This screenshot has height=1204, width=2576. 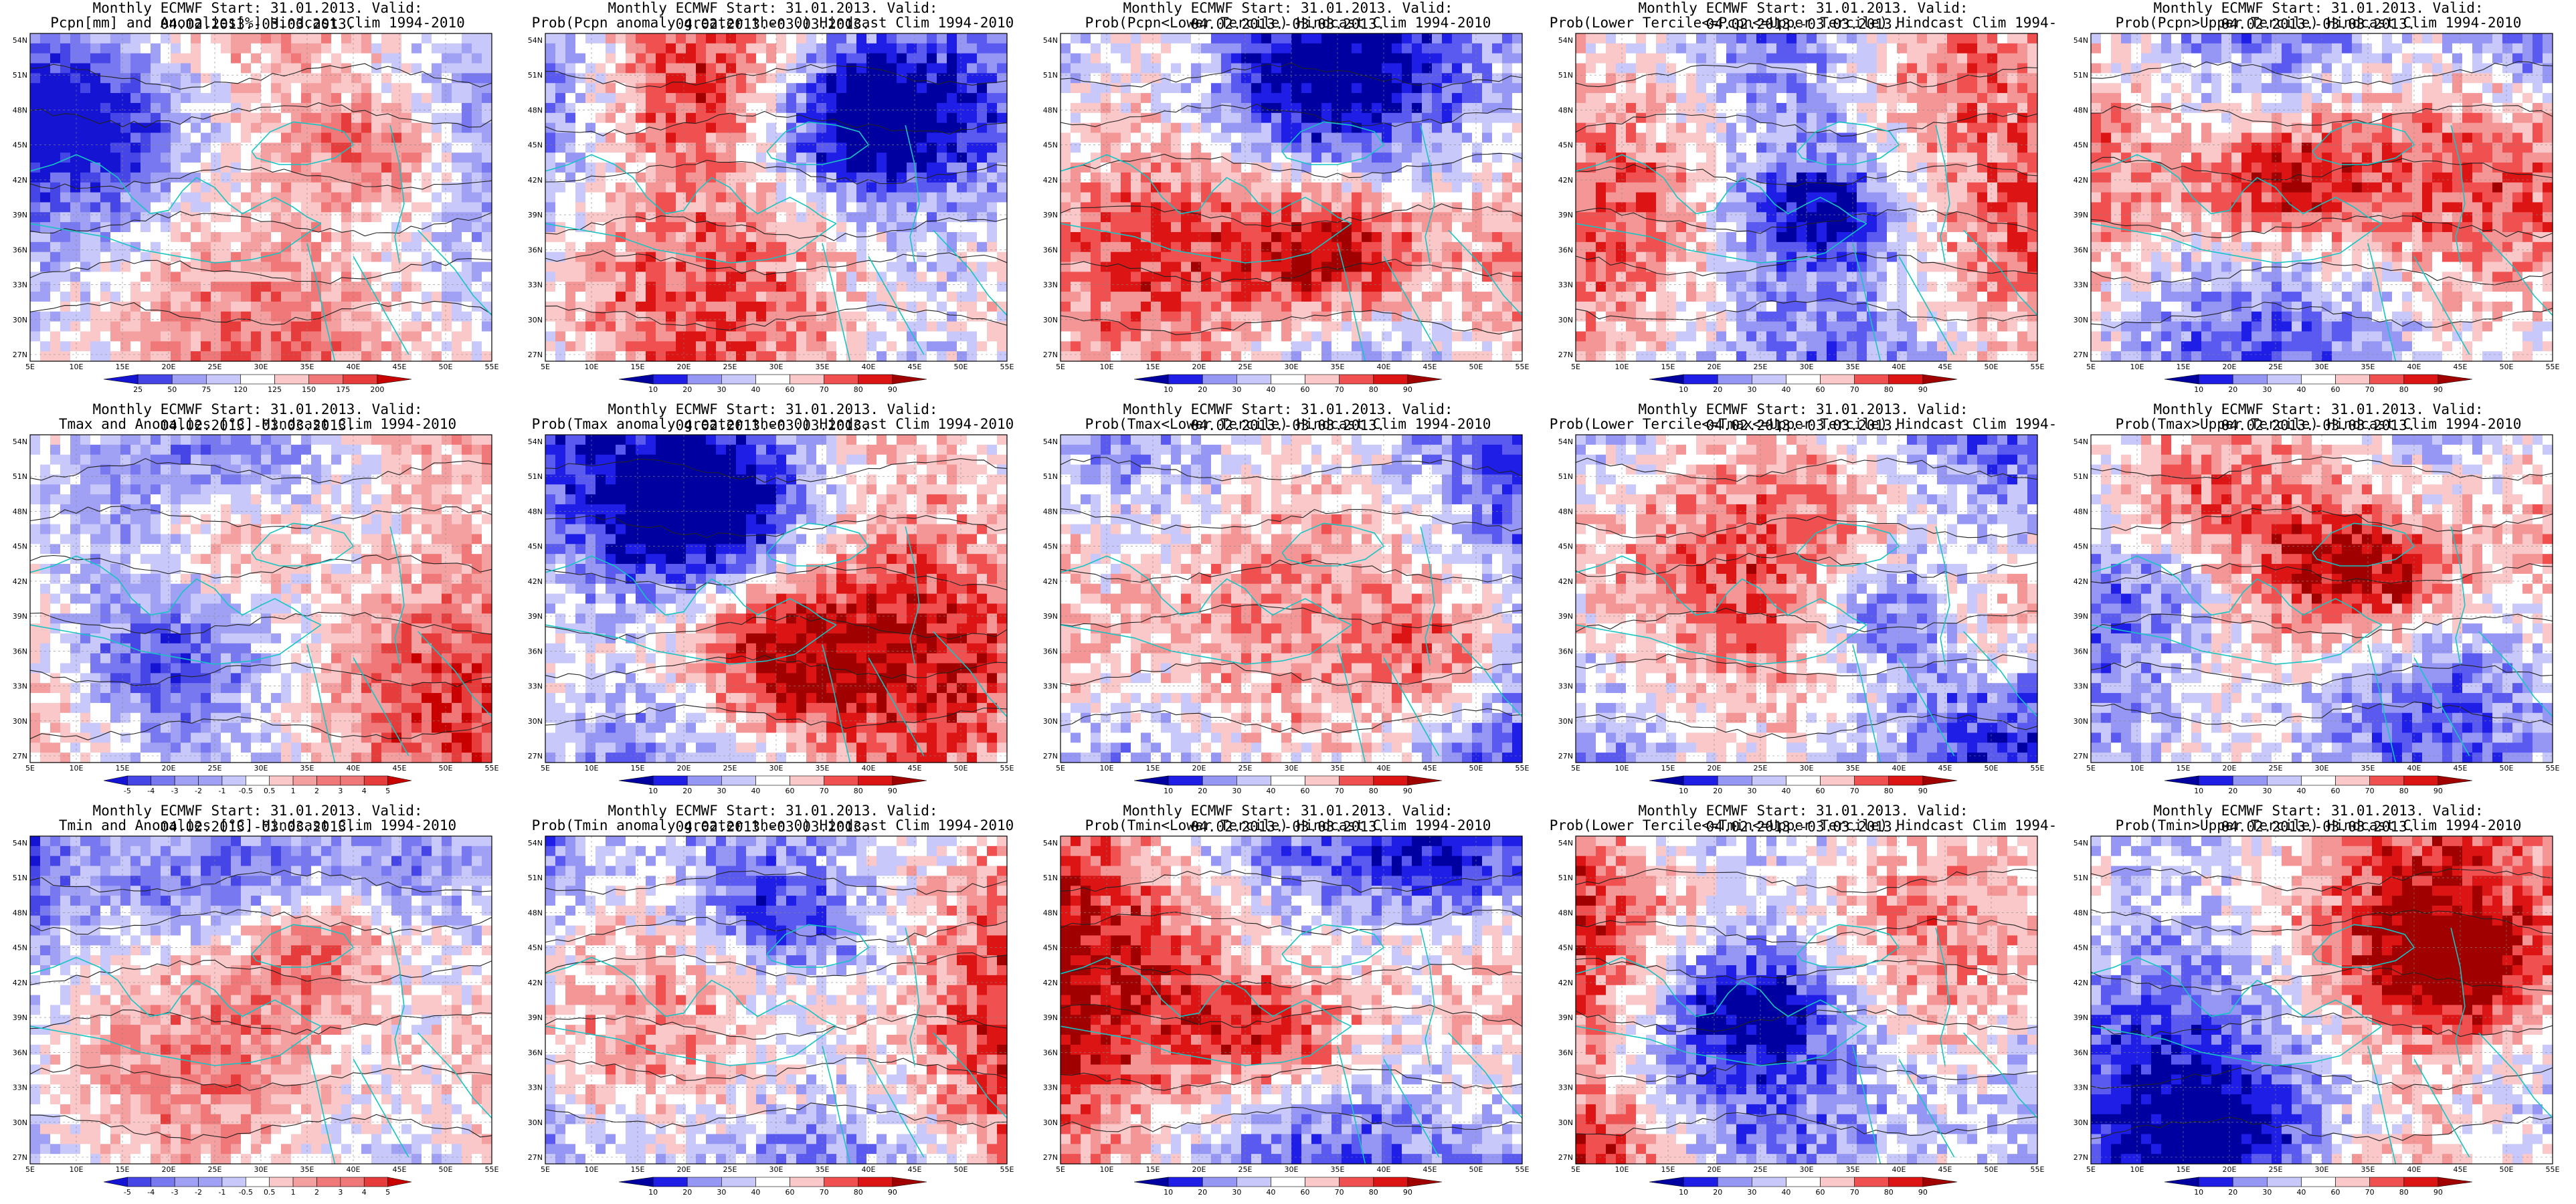 What do you see at coordinates (823, 367) in the screenshot?
I see `lon-tick-label: 35E` at bounding box center [823, 367].